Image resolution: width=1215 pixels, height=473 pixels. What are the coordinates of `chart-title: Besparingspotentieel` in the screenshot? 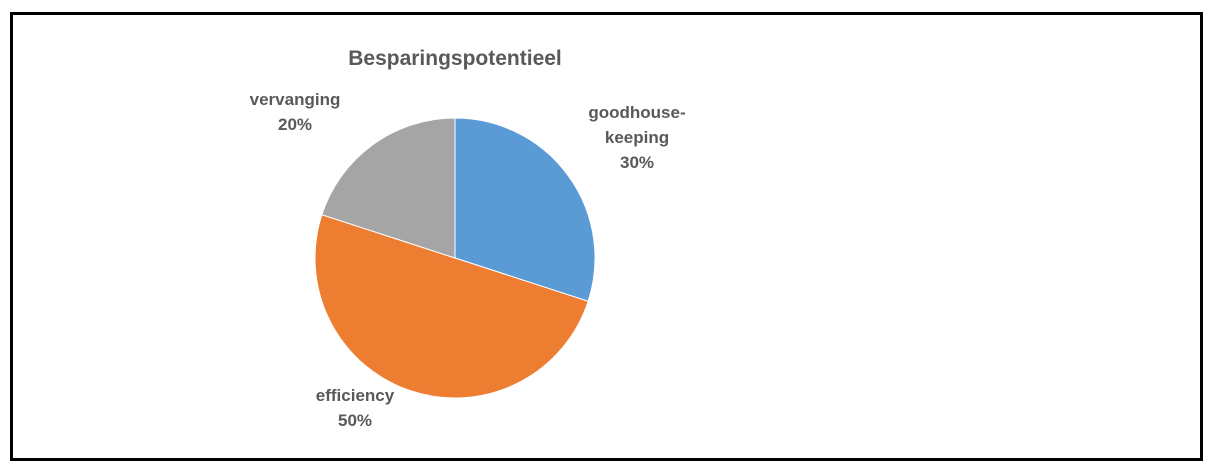 It's located at (455, 58).